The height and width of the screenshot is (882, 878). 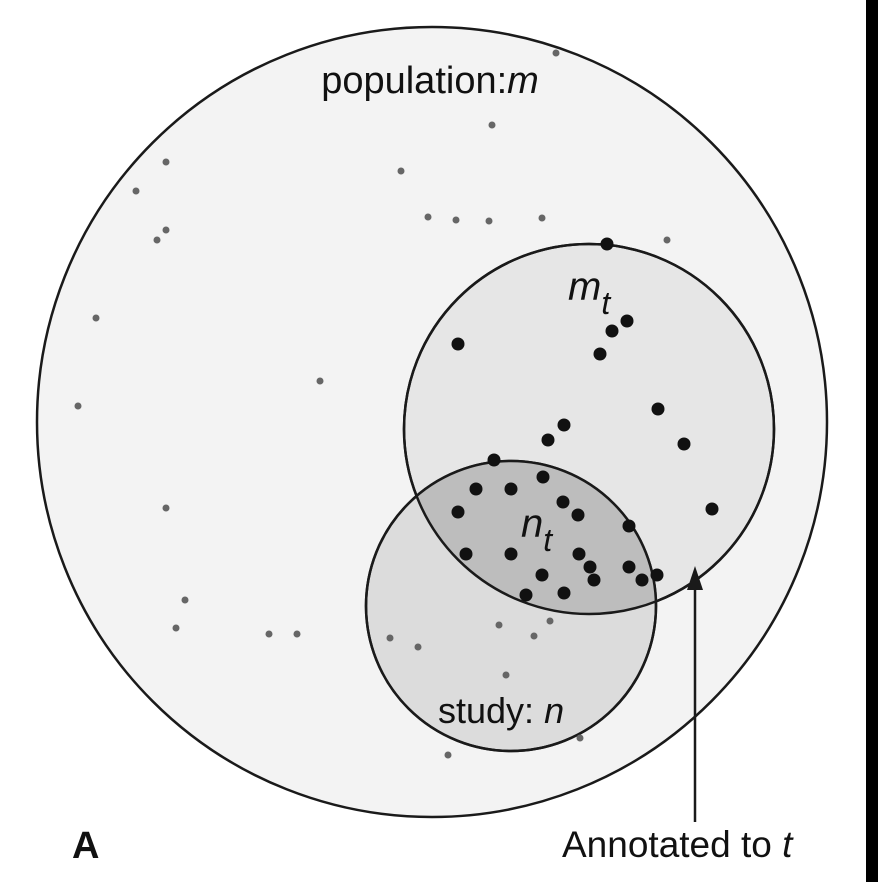 I want to click on population-label: population:m, so click(x=430, y=81).